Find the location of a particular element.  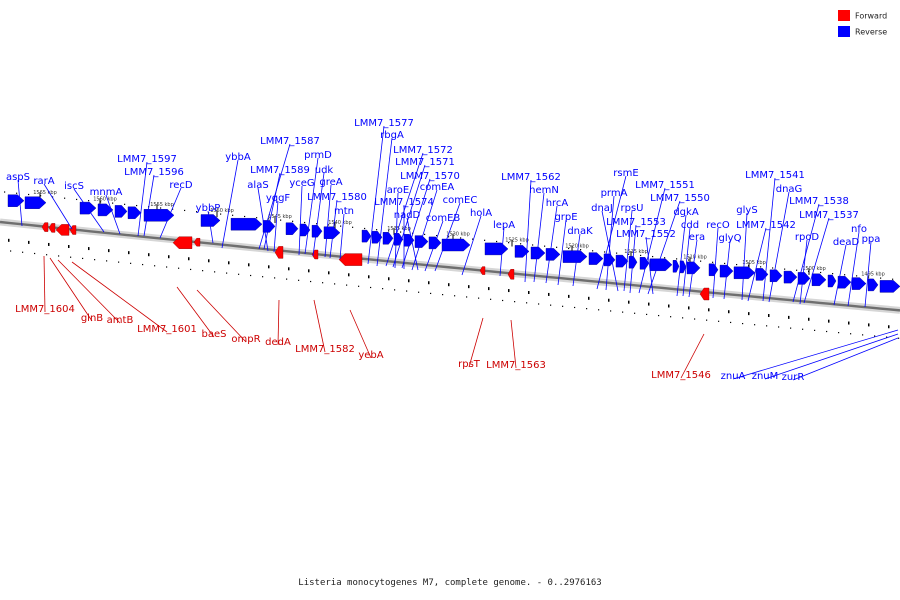

gene-label-lmm7-1546: LMM7_1546 is located at coordinates (681, 375).